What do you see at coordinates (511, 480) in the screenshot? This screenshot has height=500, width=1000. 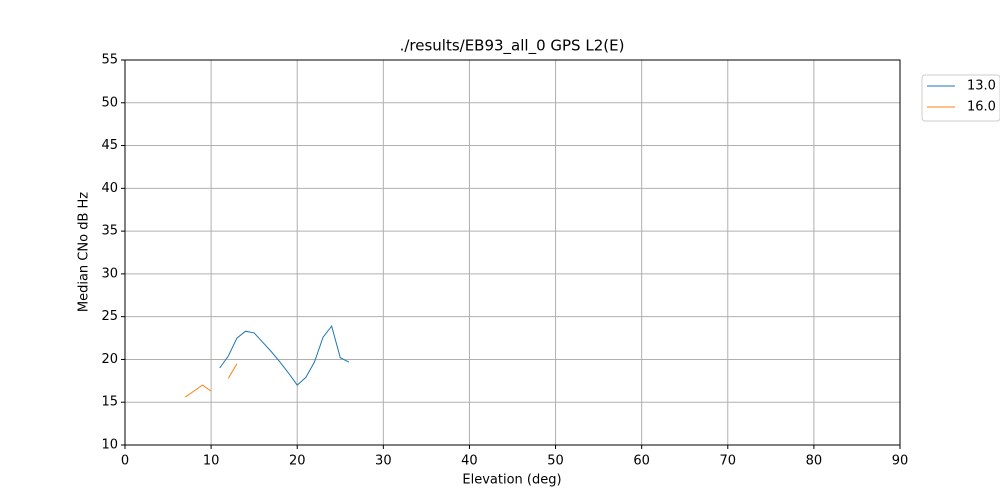 I see `x-axis-label: Elevation (deg)` at bounding box center [511, 480].